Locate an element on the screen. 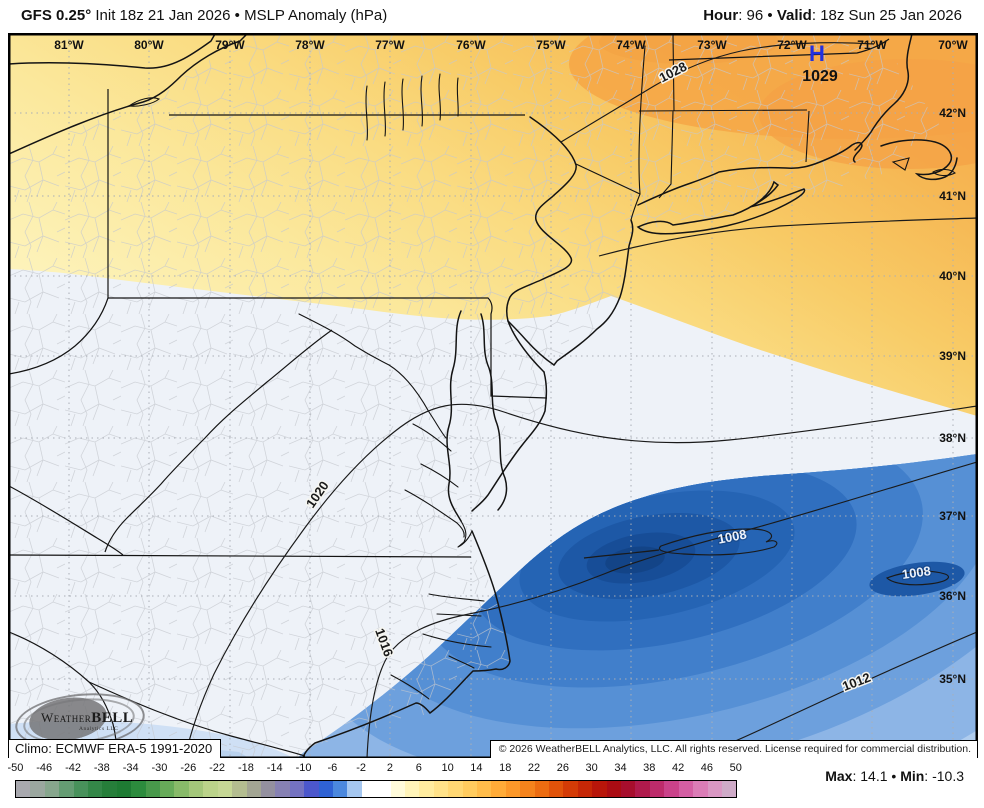 The width and height of the screenshot is (984, 808). high-pressure-marker: H 1029 is located at coordinates (820, 63).